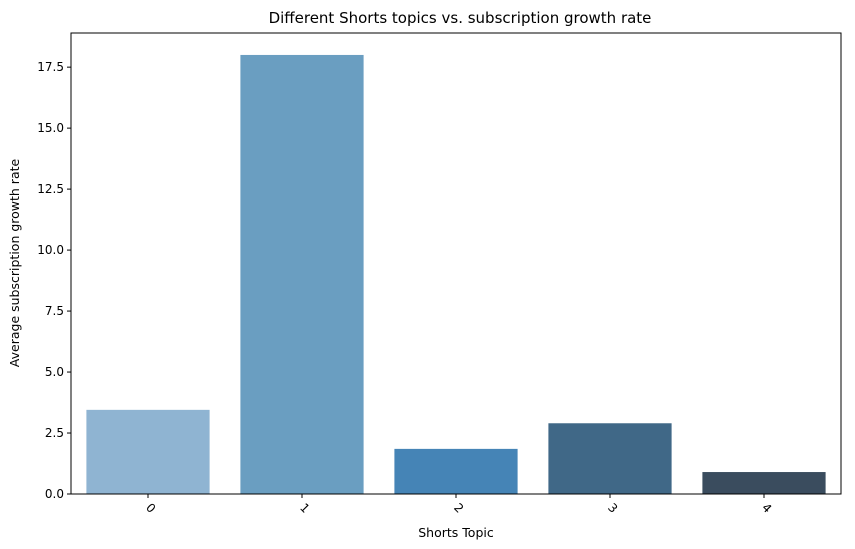 This screenshot has width=855, height=549. Describe the element at coordinates (54, 311) in the screenshot. I see `y-tick-label: 7.5` at that location.